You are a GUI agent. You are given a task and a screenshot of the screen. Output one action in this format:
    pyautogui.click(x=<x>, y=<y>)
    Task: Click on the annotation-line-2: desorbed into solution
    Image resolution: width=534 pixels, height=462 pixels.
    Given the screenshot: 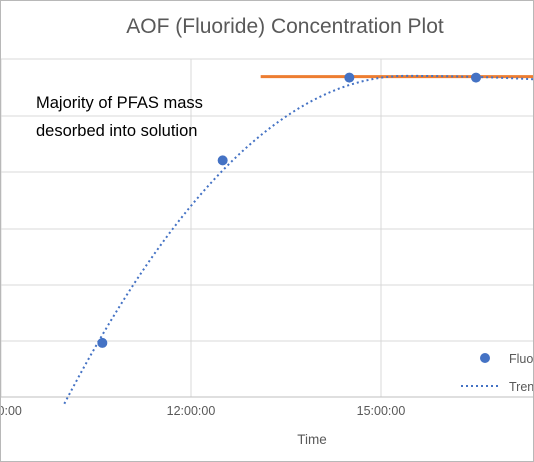 What is the action you would take?
    pyautogui.click(x=116, y=131)
    